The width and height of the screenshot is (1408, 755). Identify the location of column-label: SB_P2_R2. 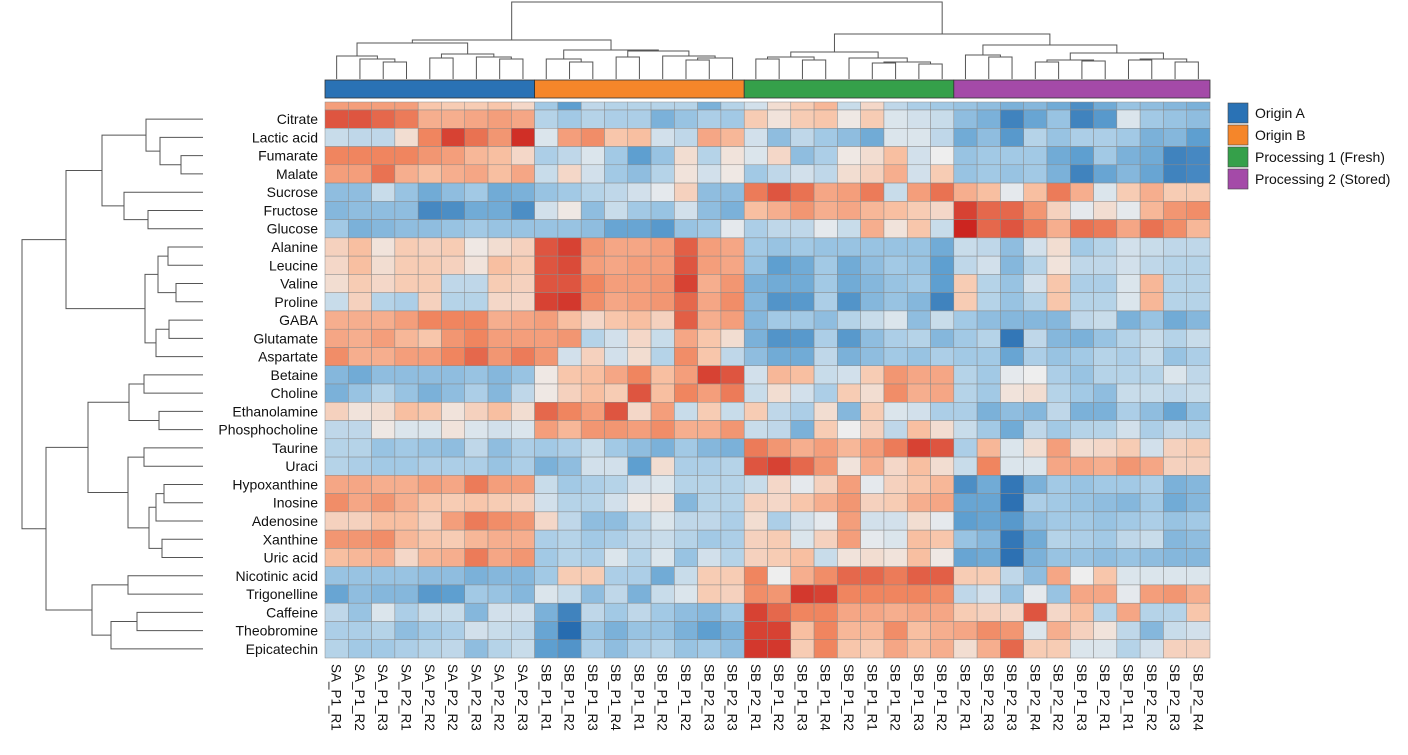
(1058, 697).